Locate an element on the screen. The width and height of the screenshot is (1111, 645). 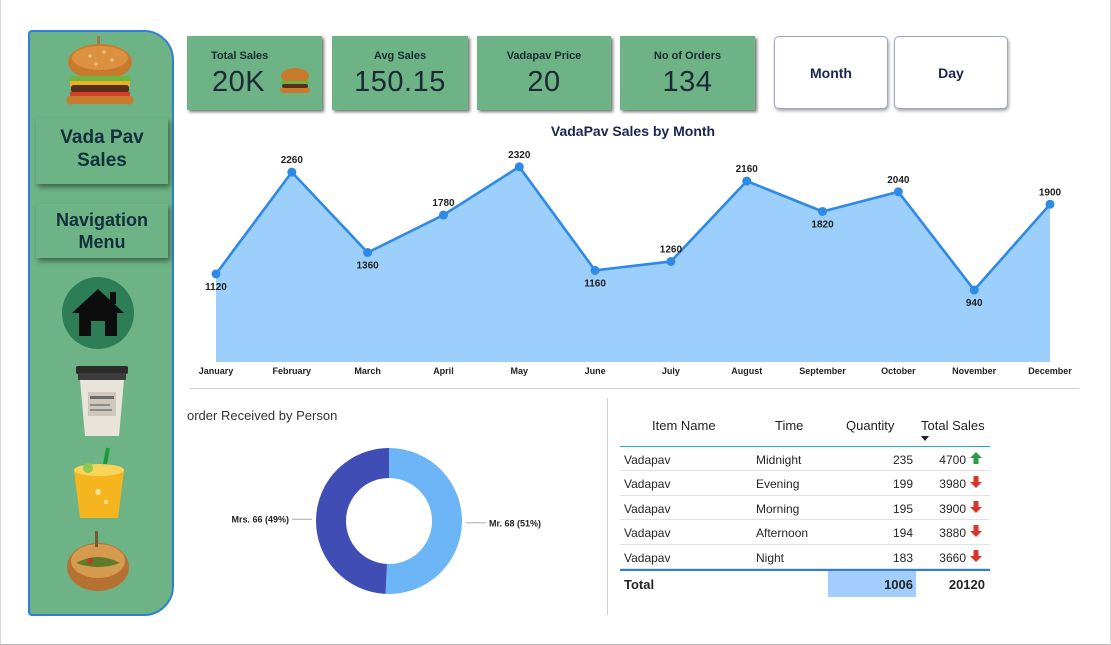
total-sales-value: 20120 is located at coordinates (966, 584).